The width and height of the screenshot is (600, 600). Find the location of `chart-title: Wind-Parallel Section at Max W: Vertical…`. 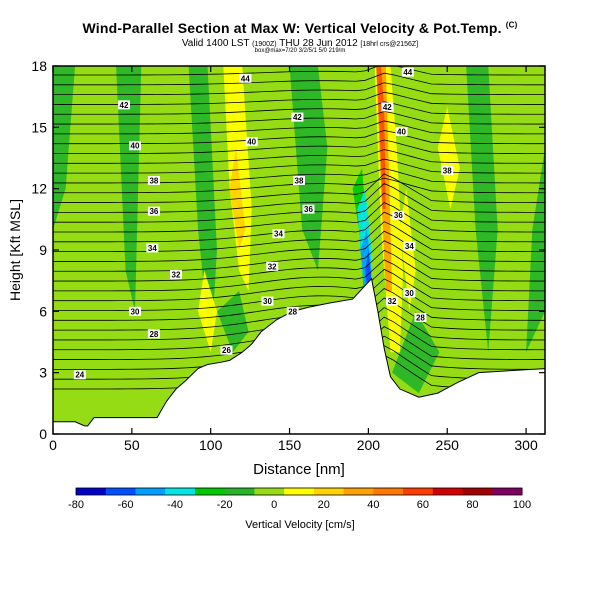

chart-title: Wind-Parallel Section at Max W: Vertical… is located at coordinates (300, 28).